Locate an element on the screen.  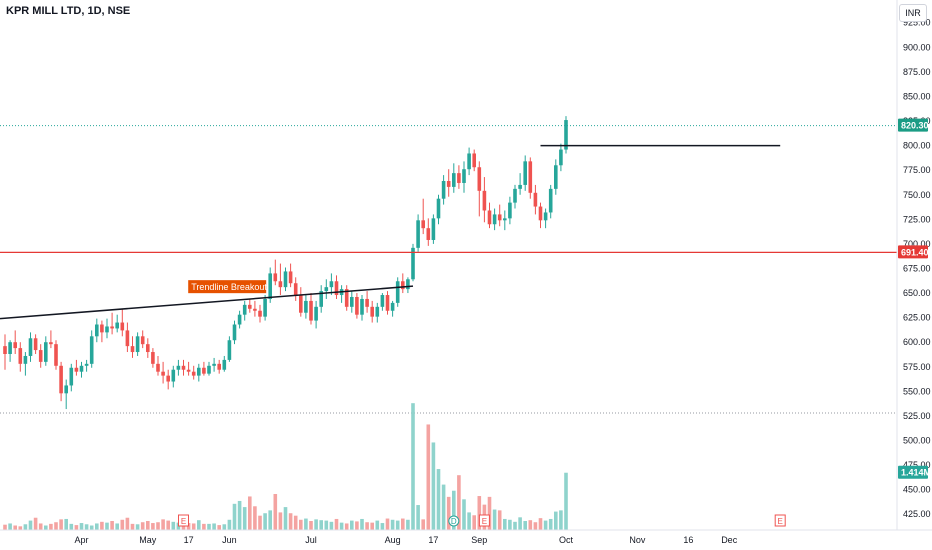
time-axis: Apr May 17 Jun Jul Aug 17 Sep Oct Nov 16 Dec is located at coordinates (466, 537).